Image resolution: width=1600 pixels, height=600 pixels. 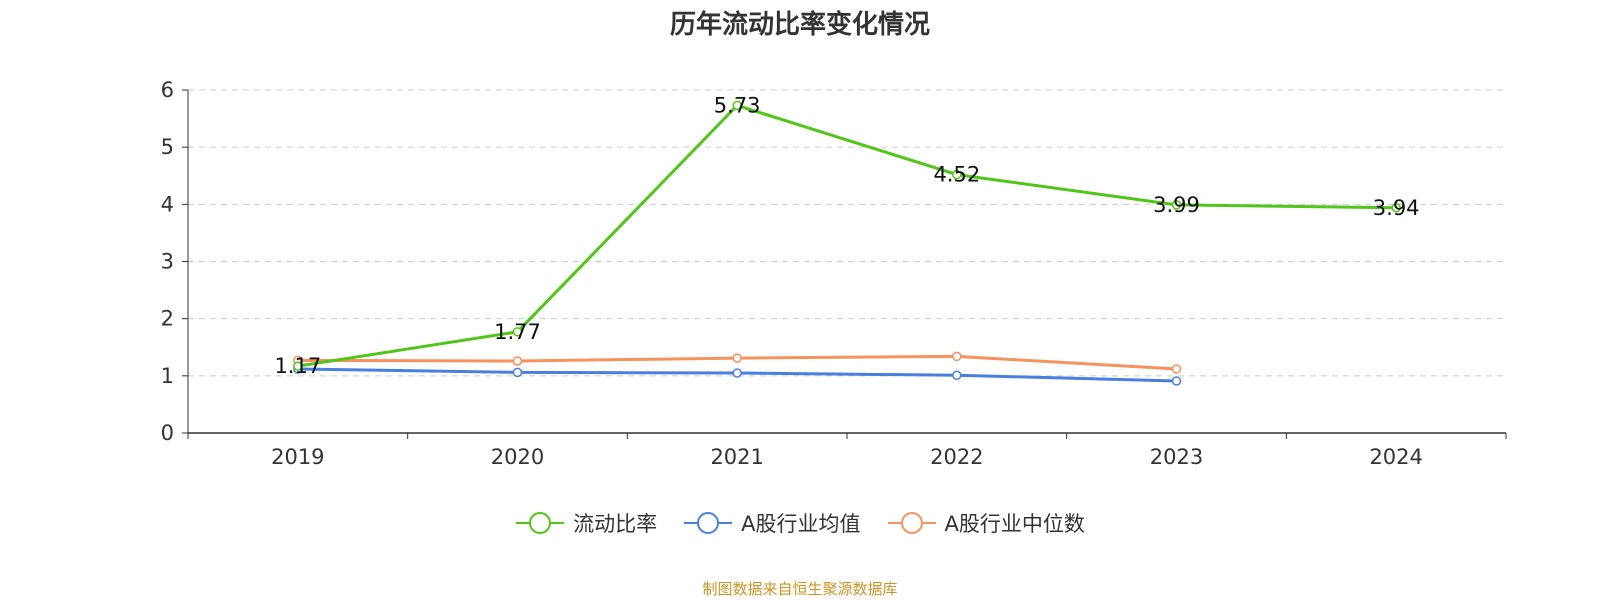 I want to click on data-label: 5.73, so click(x=737, y=105).